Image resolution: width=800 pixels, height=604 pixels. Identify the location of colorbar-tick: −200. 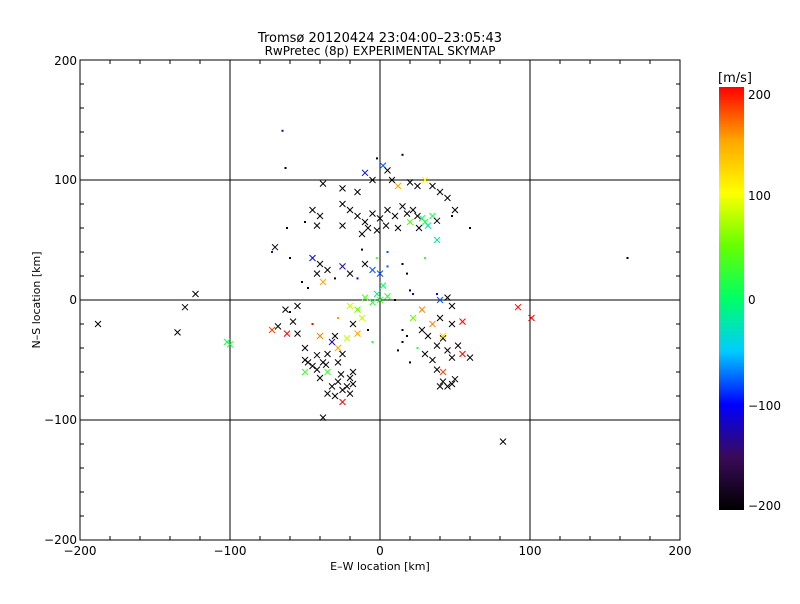
(764, 506).